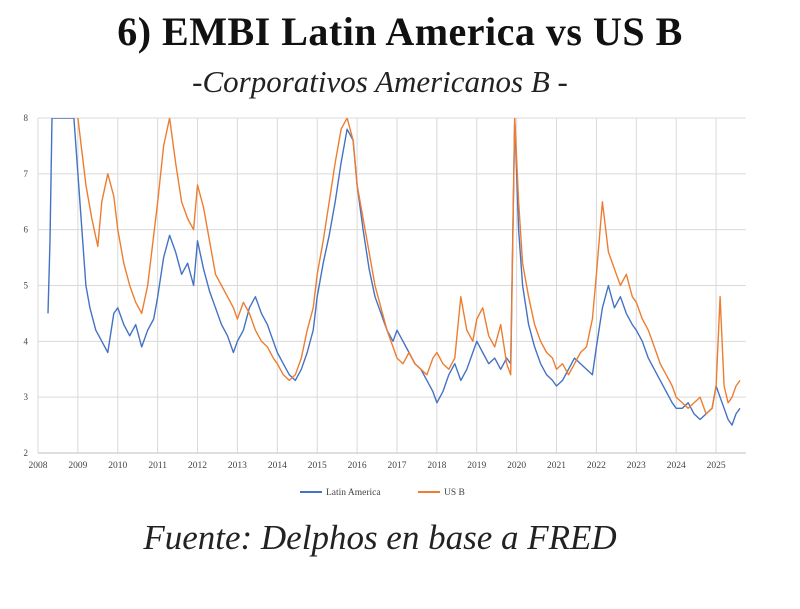 Image resolution: width=800 pixels, height=609 pixels. Describe the element at coordinates (636, 466) in the screenshot. I see `x-tick-label: 2023` at that location.